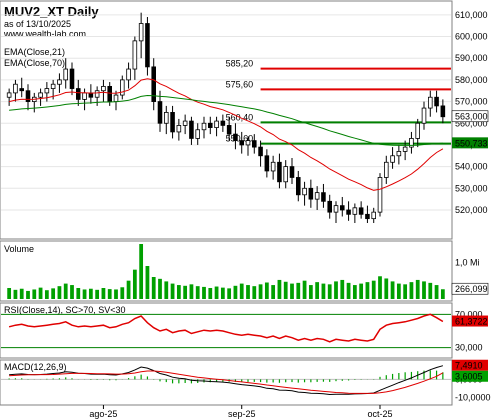 This screenshot has width=496, height=420. Describe the element at coordinates (226, 382) in the screenshot. I see `macd-signal-line` at that location.